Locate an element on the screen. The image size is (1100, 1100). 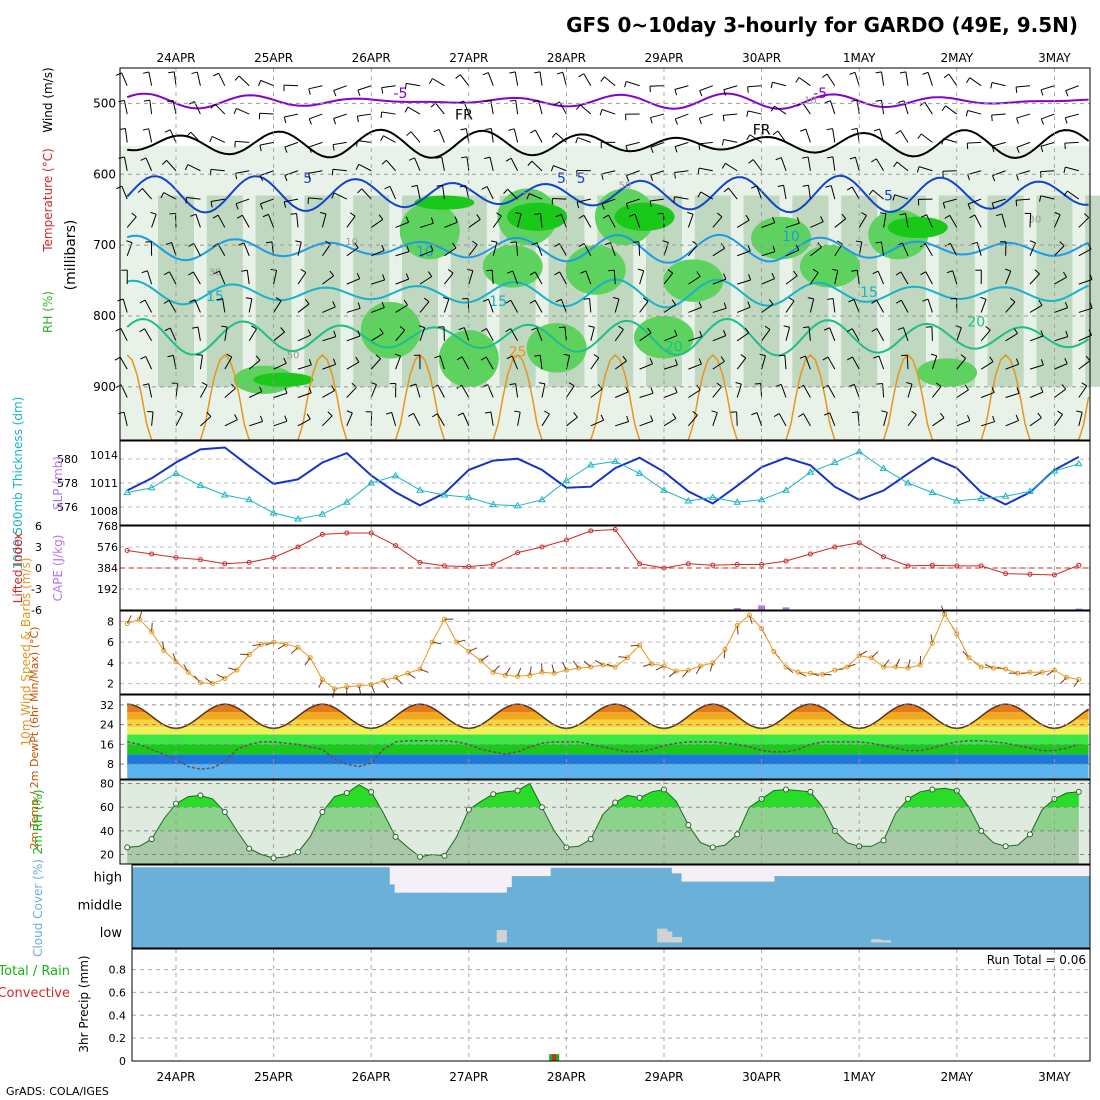
cloud-level-label: high is located at coordinates (108, 878).